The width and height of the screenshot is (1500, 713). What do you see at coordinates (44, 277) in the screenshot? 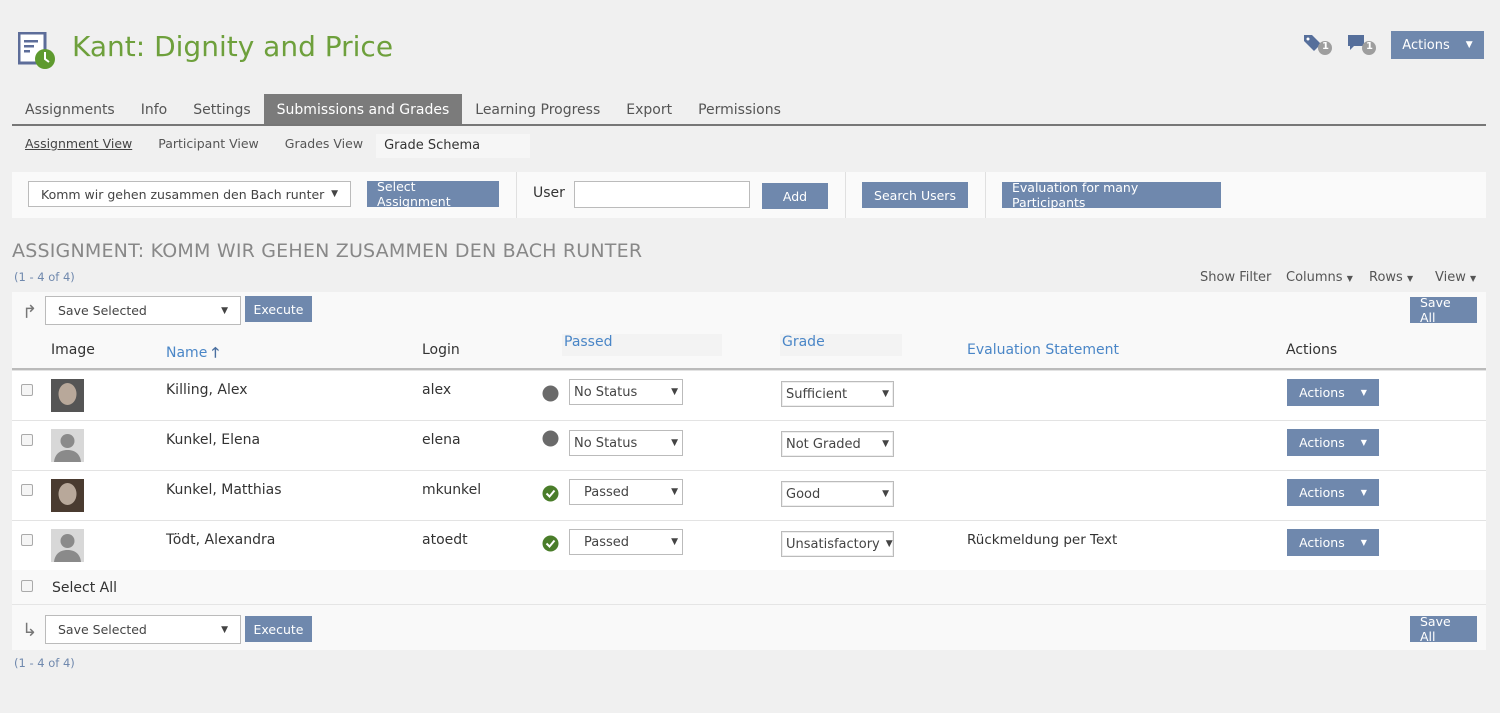
I see `result-count-top: (1 - 4 of 4)` at bounding box center [44, 277].